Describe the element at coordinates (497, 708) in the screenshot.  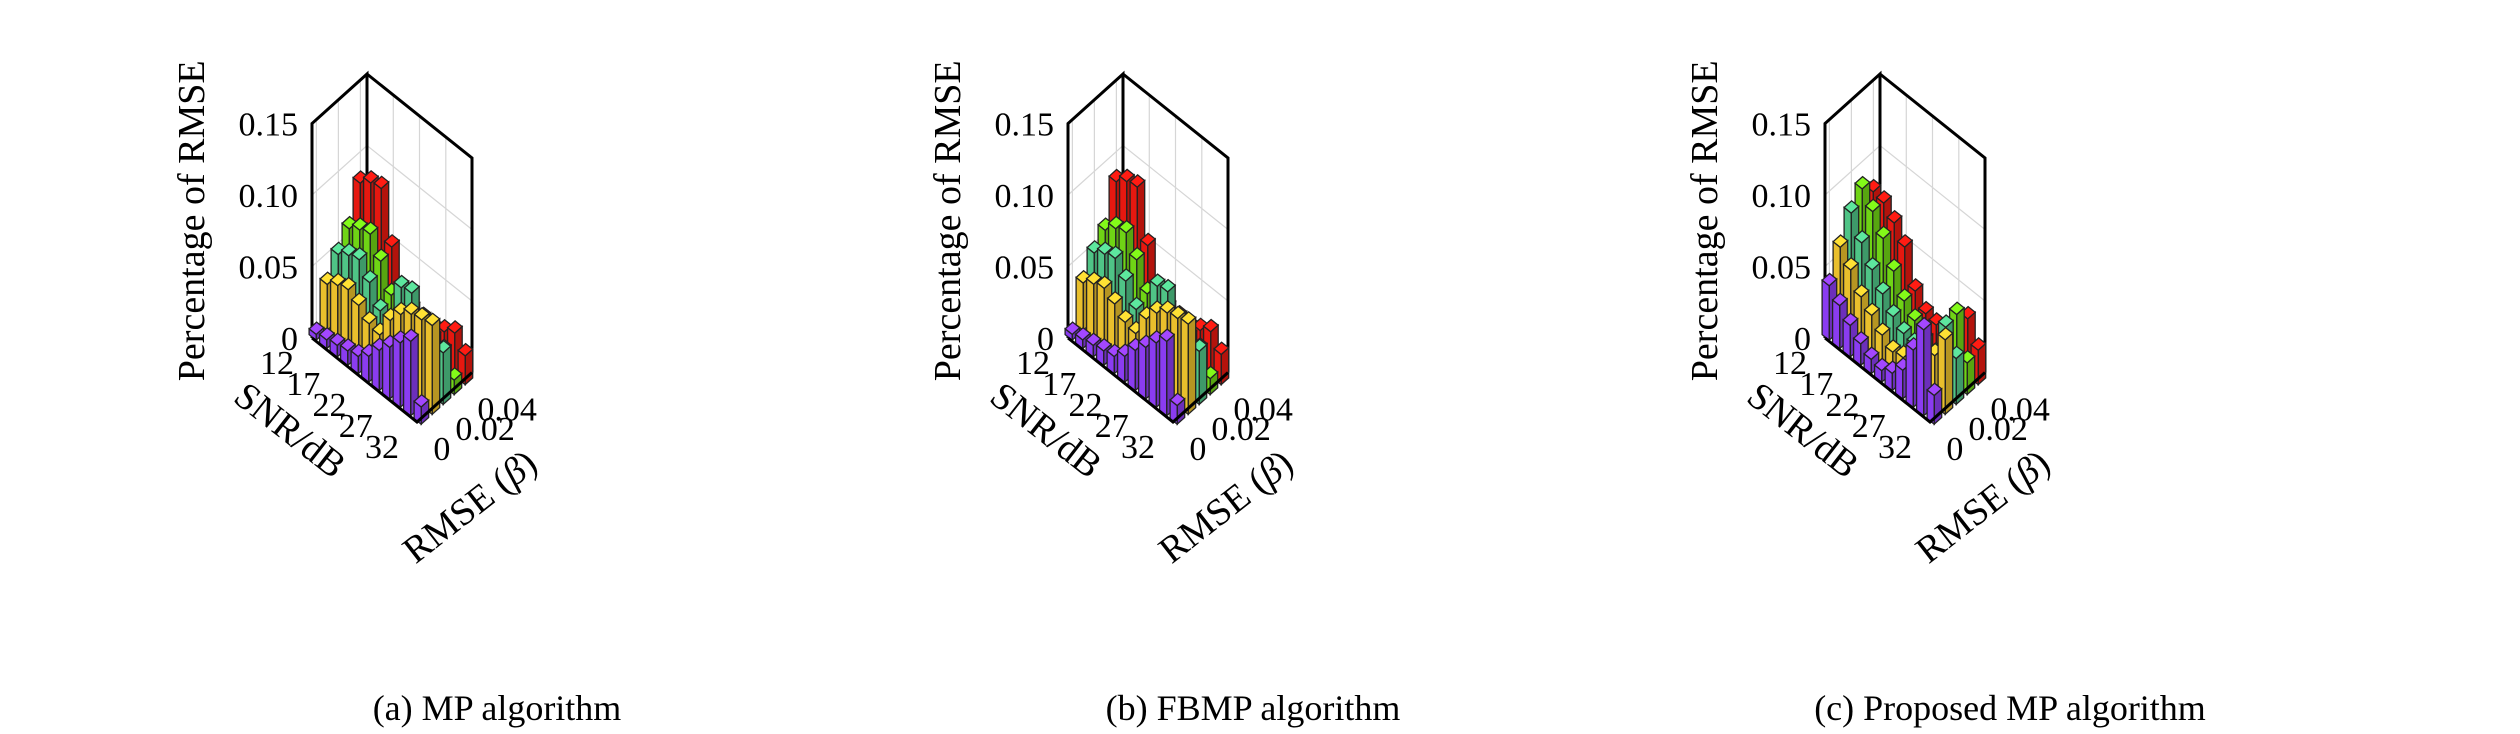
I see `chart-caption: (a) MP algorithm` at that location.